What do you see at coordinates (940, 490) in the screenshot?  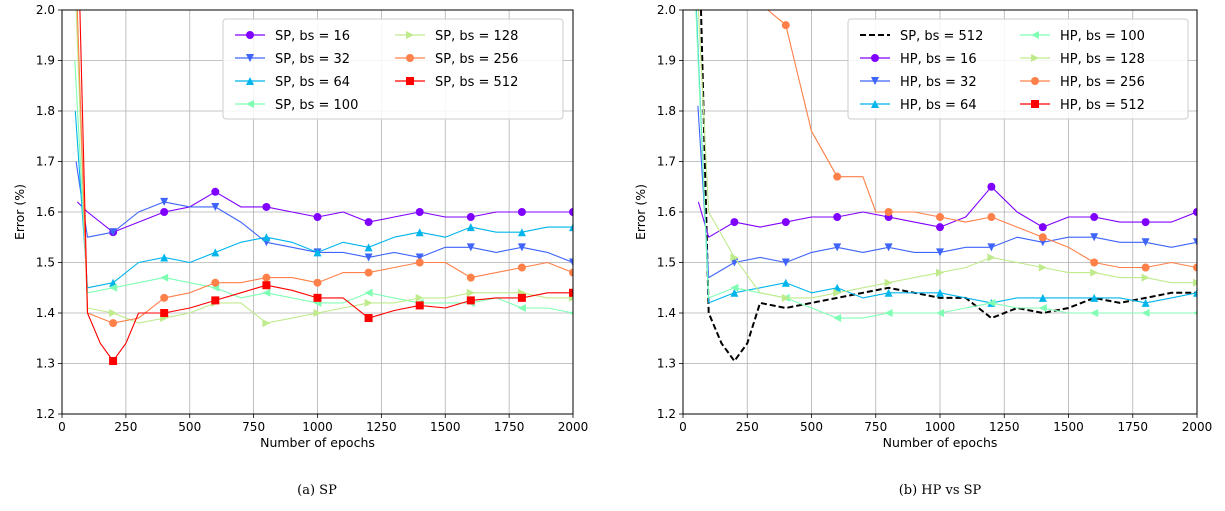 I see `subfigure-caption: (b) HP vs SP` at bounding box center [940, 490].